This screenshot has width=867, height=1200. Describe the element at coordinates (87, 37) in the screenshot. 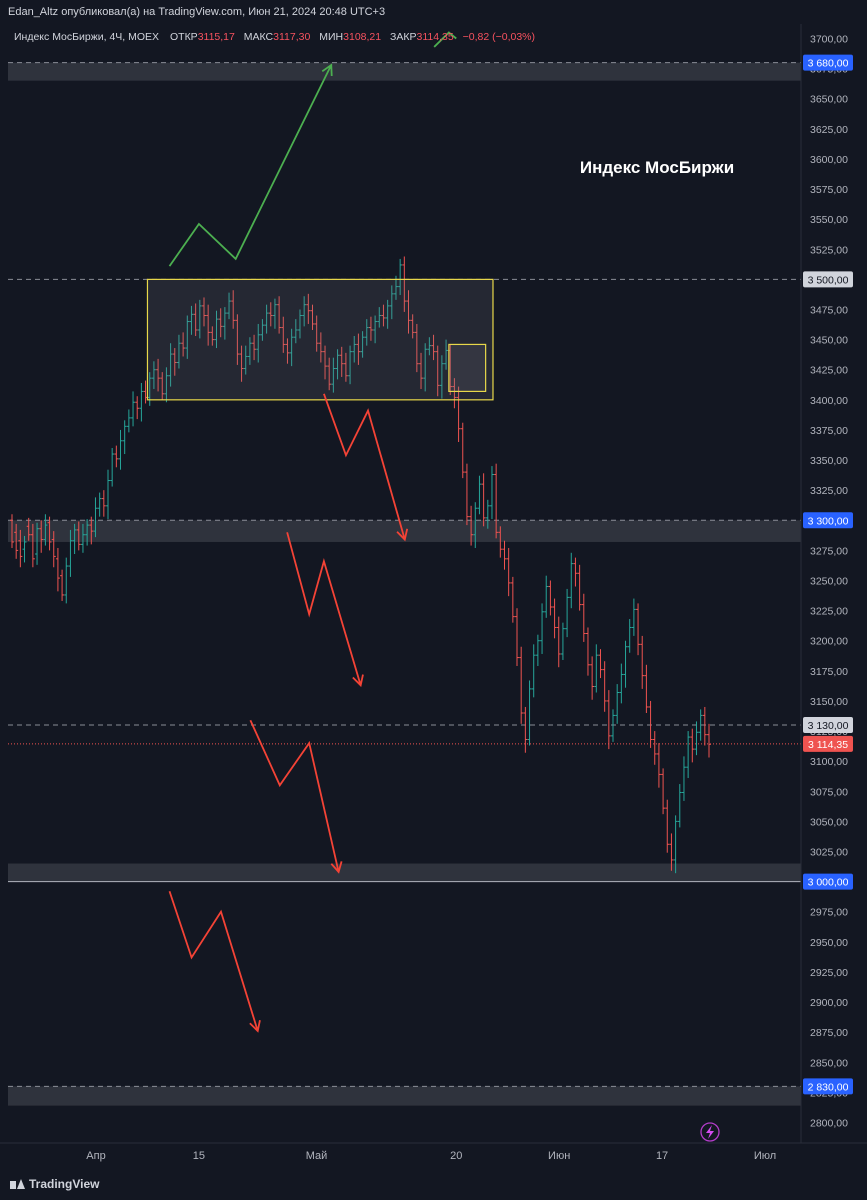

I see `symbol-line: Индекс МосБиржи, 4Ч, MOEX` at that location.